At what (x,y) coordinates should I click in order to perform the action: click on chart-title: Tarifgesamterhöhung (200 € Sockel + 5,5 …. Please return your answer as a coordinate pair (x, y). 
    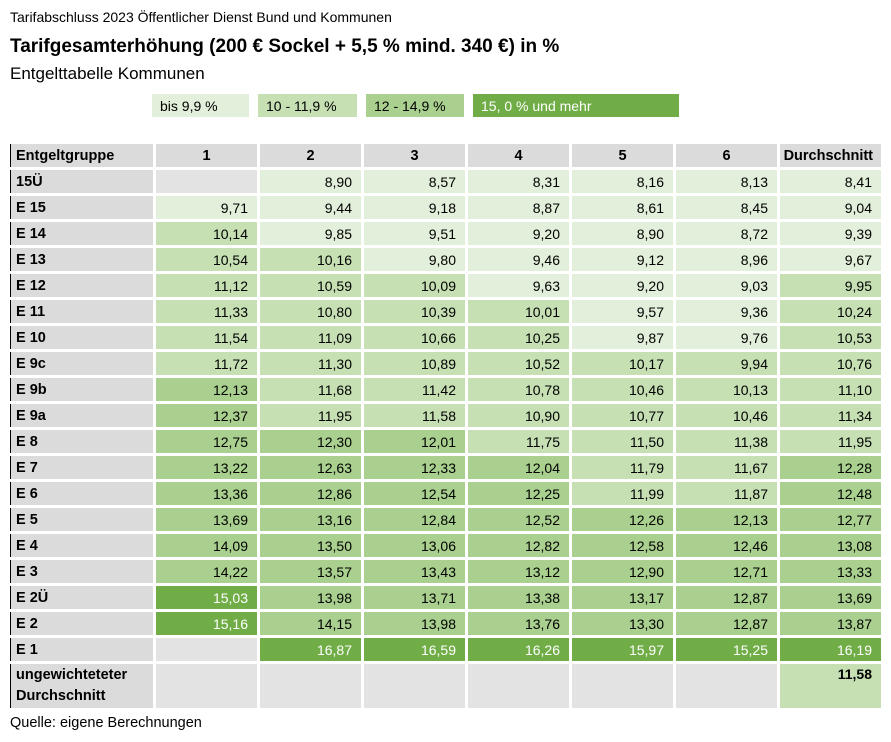
    Looking at the image, I should click on (285, 46).